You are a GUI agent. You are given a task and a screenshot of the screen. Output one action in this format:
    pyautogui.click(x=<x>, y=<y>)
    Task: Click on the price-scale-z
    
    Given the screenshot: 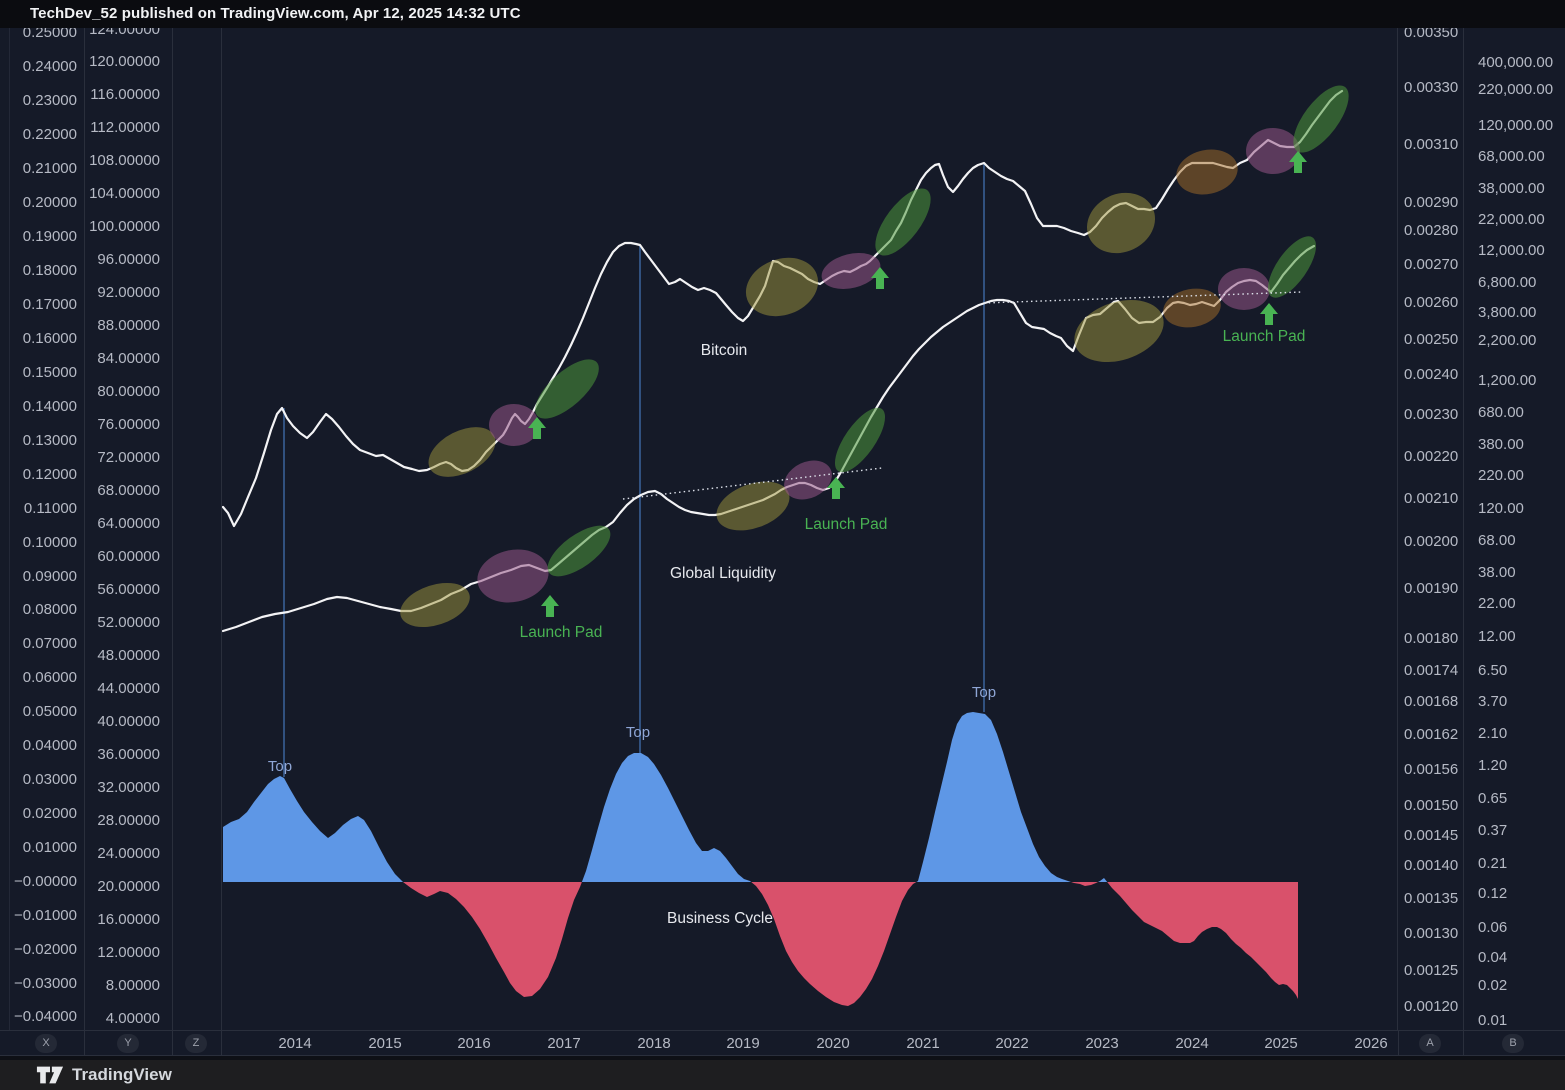 What is the action you would take?
    pyautogui.click(x=196, y=529)
    